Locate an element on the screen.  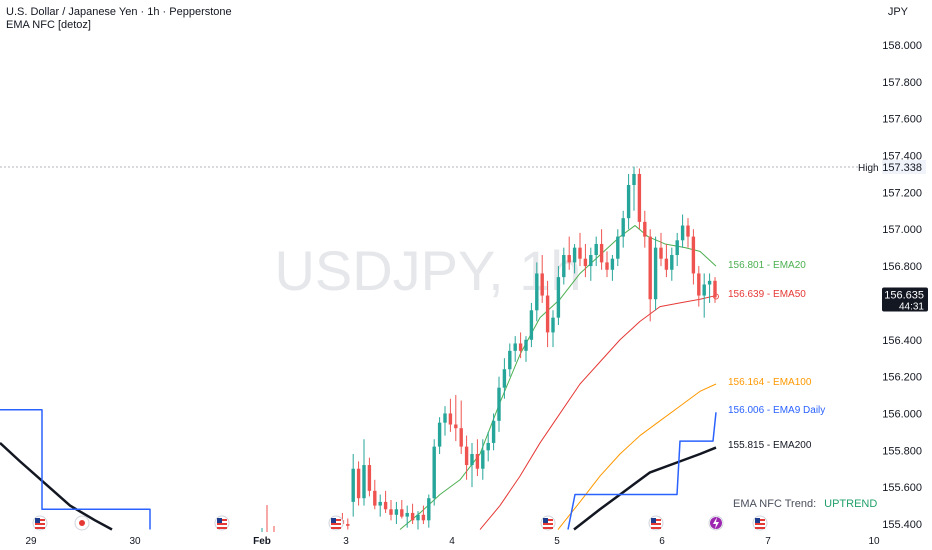
y-tick-label: 157.400 is located at coordinates (902, 157).